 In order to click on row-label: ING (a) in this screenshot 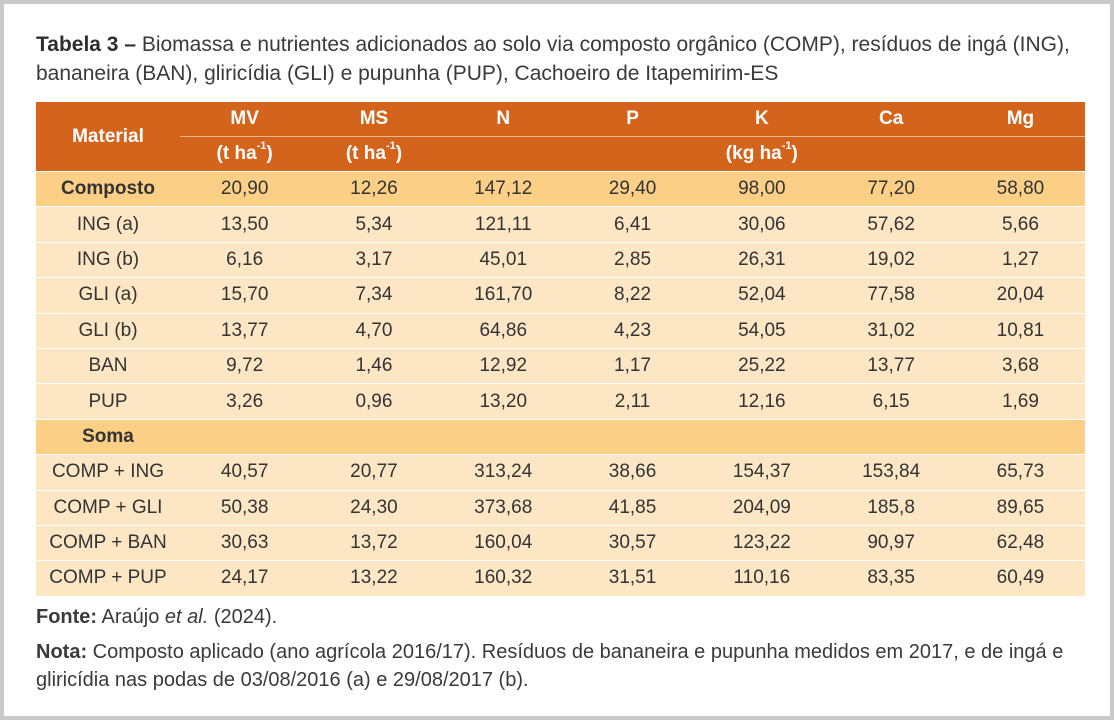, I will do `click(108, 224)`.